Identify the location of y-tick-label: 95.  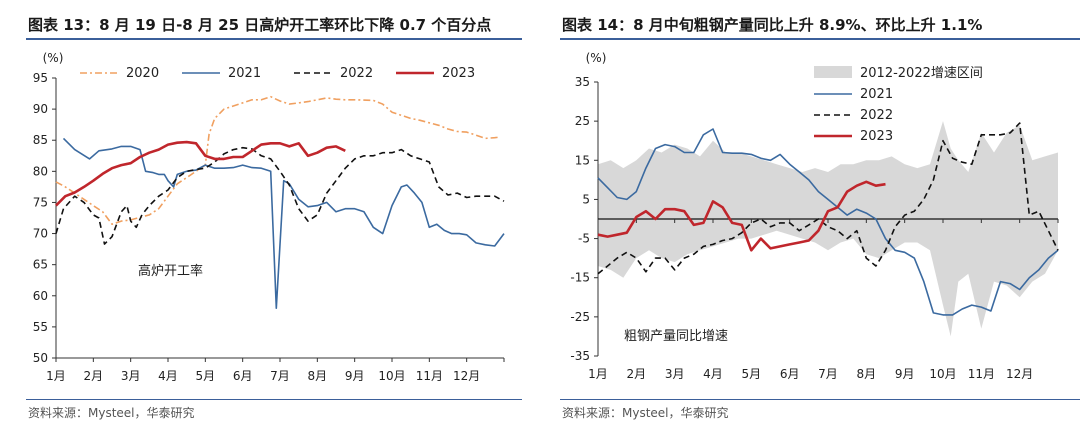
(40, 78).